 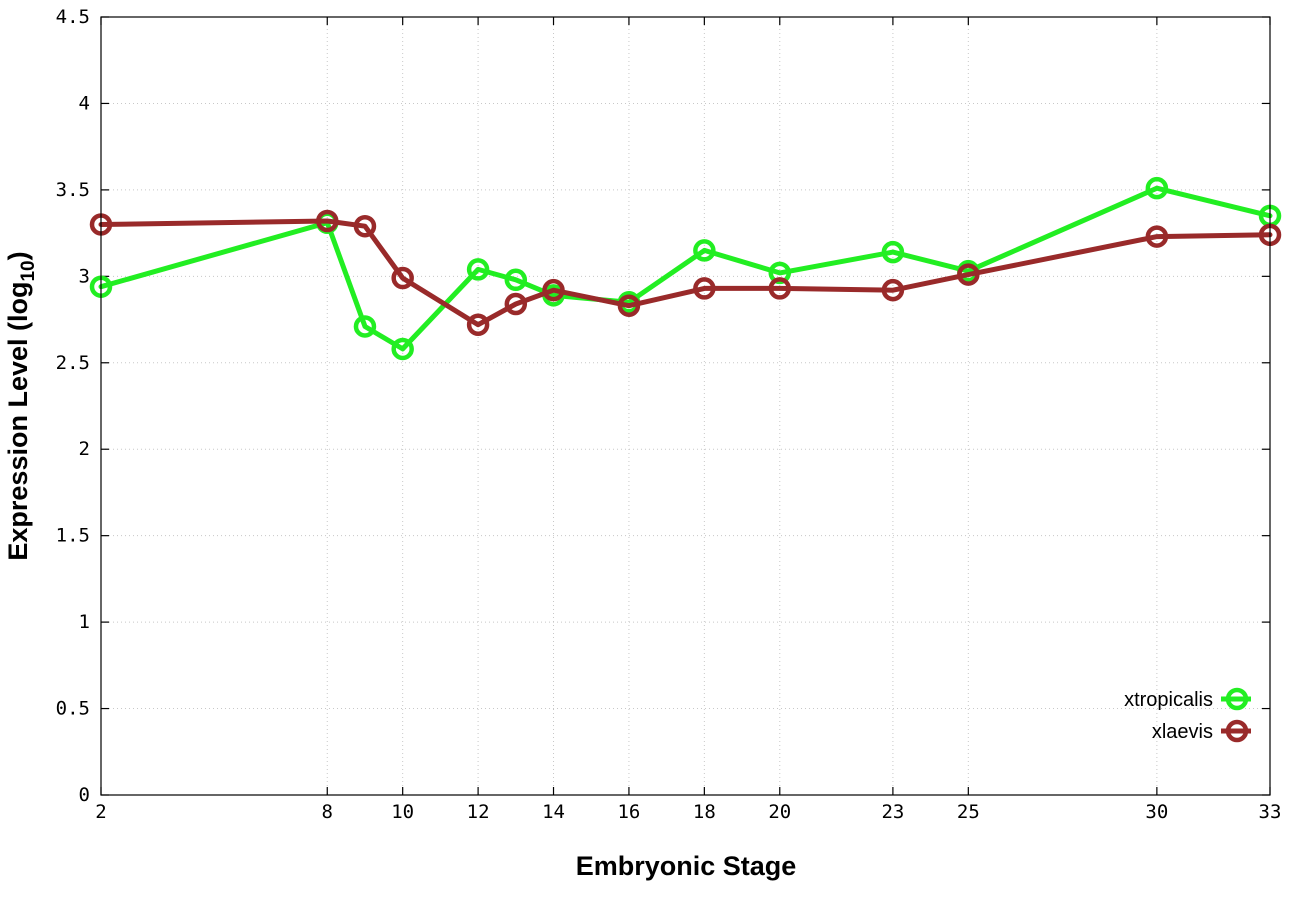 I want to click on x-tick-label: 23, so click(x=892, y=812).